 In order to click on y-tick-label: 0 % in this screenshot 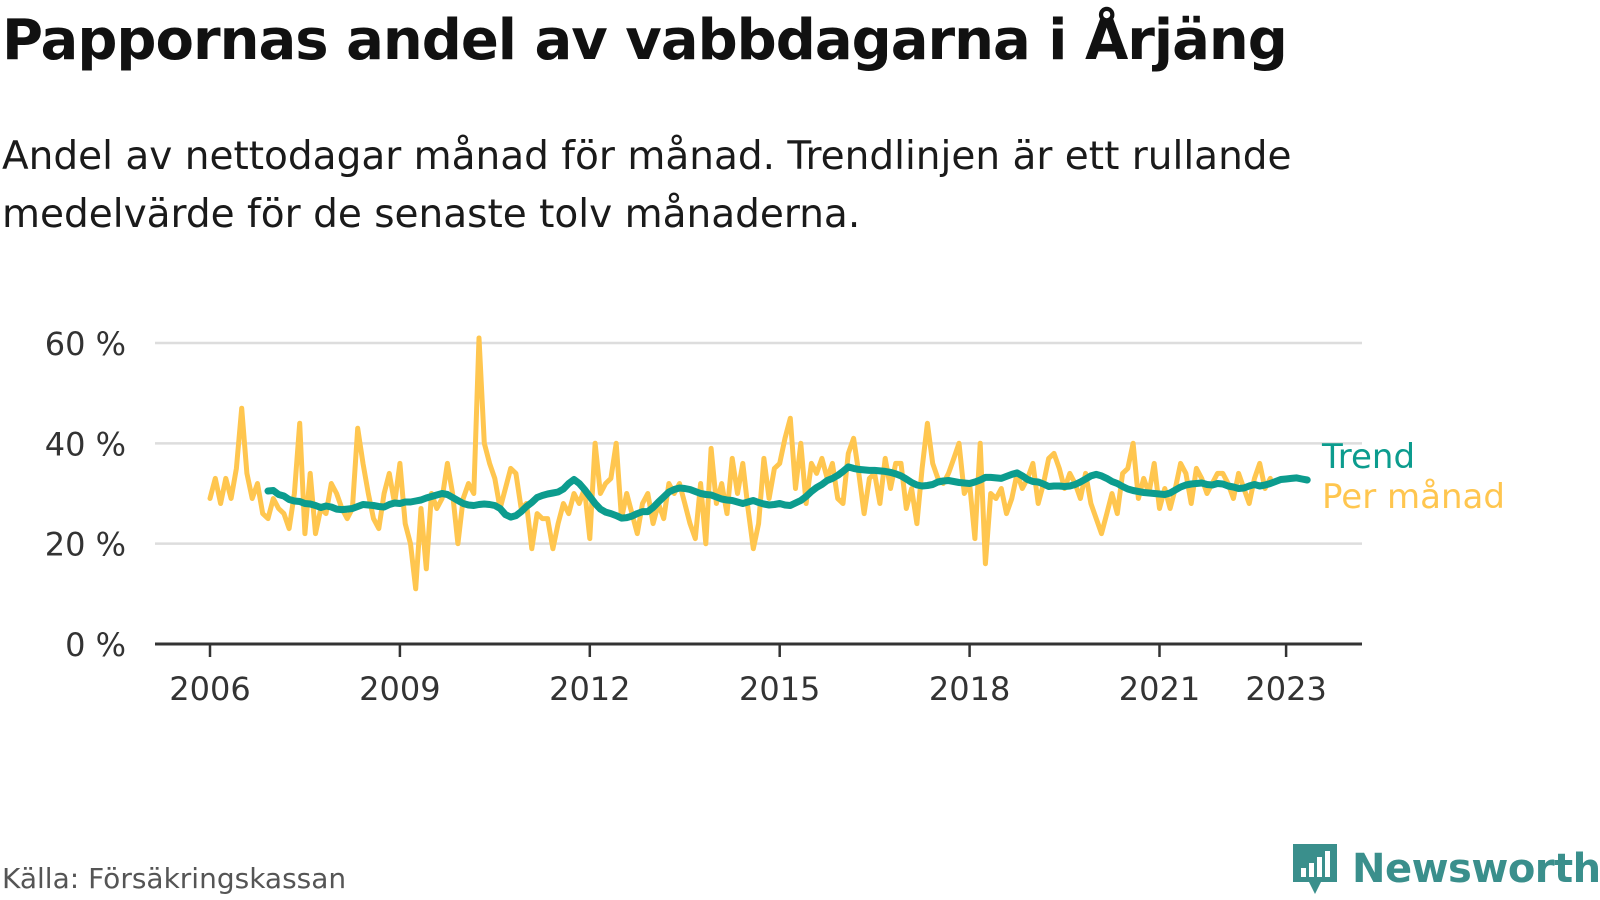, I will do `click(95, 645)`.